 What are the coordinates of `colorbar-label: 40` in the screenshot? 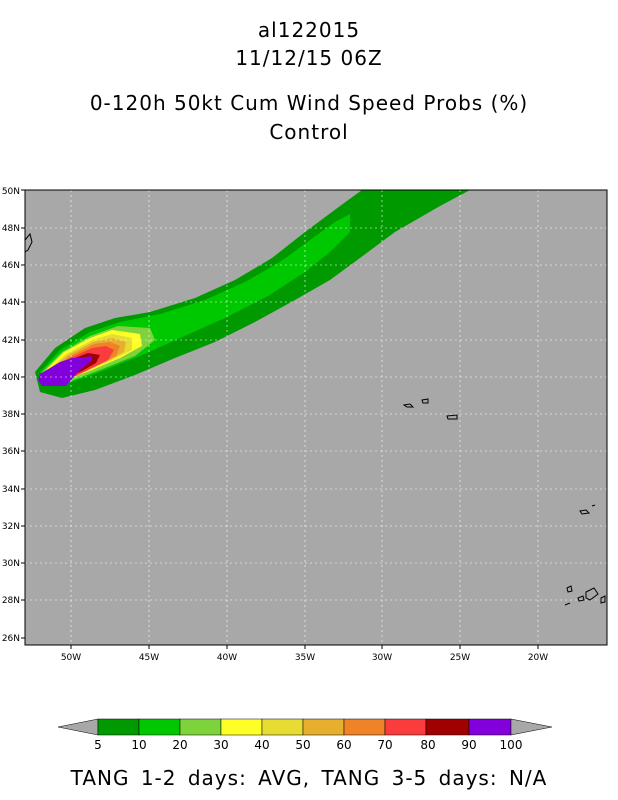 It's located at (261, 745).